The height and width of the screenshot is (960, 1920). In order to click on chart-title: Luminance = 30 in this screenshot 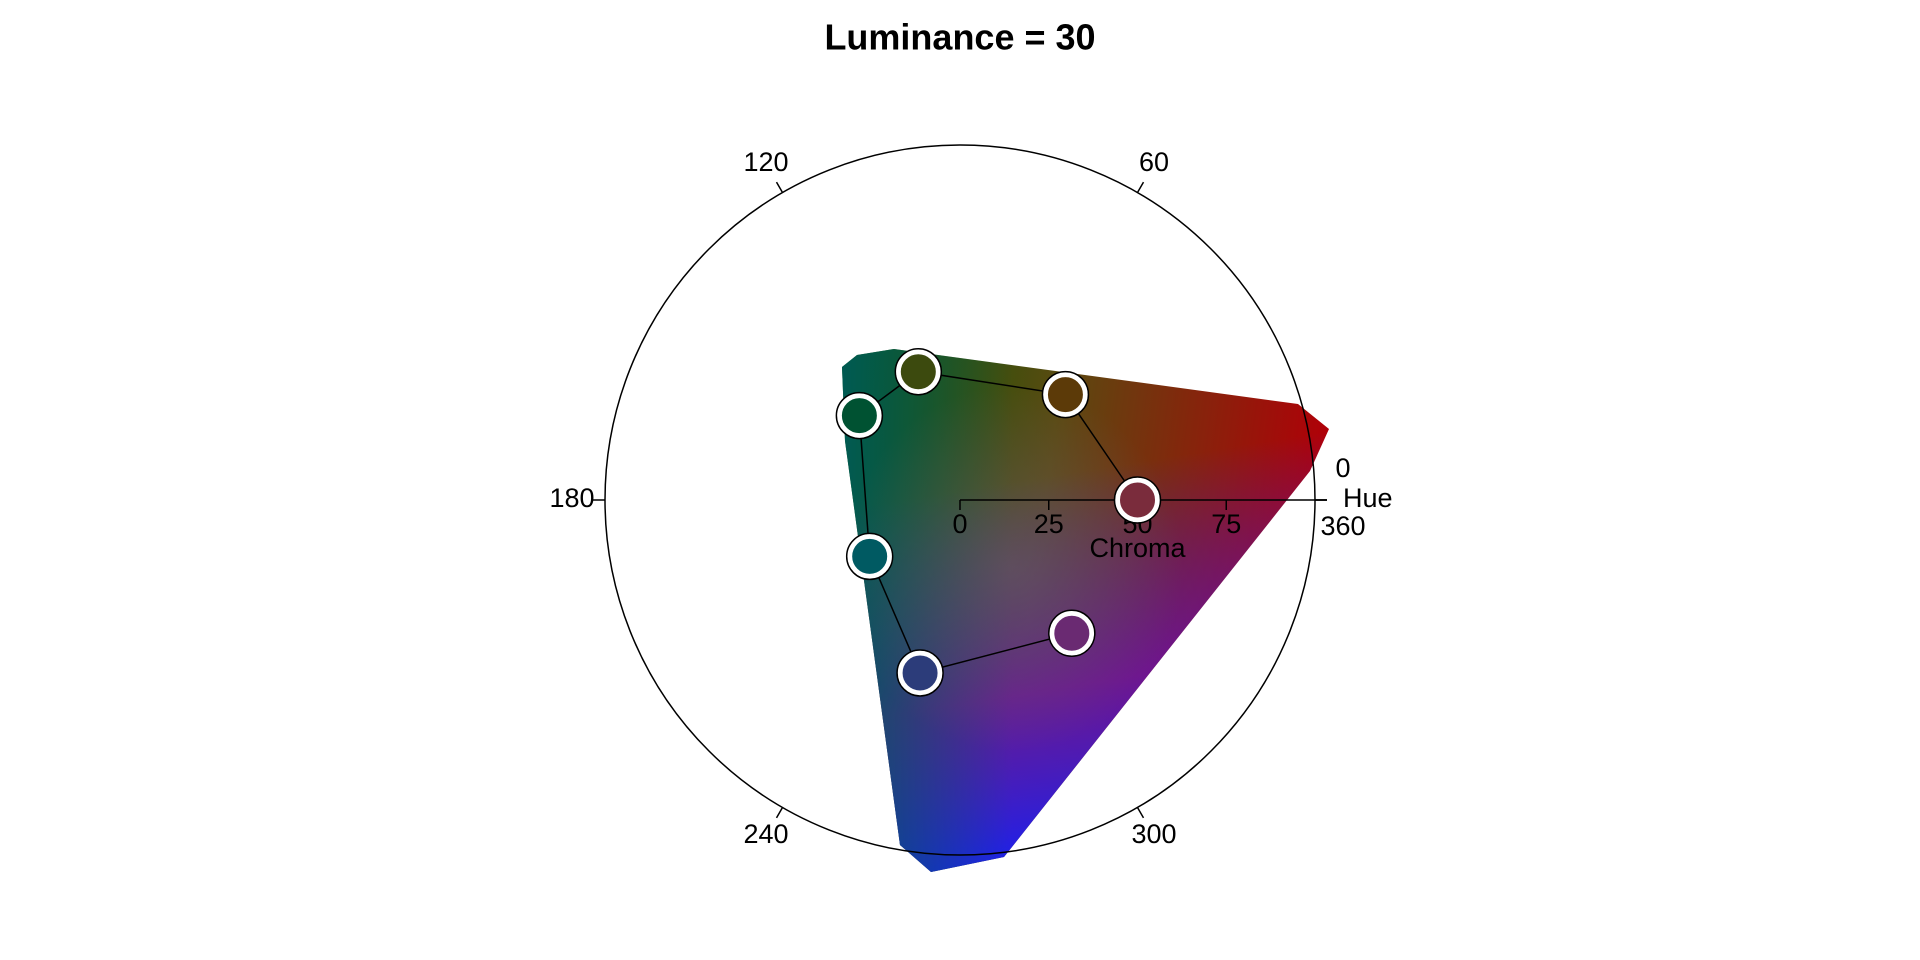, I will do `click(959, 37)`.